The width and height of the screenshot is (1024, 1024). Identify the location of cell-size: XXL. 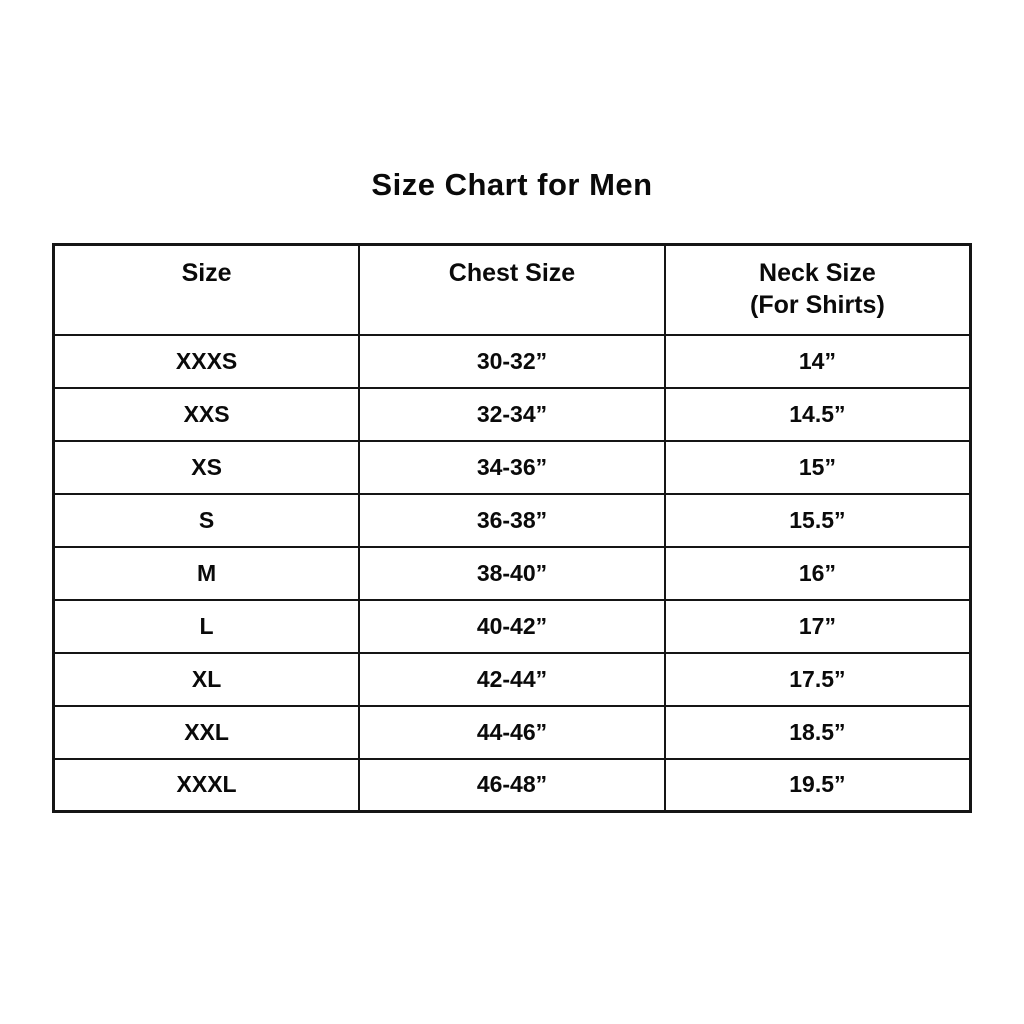
(206, 732).